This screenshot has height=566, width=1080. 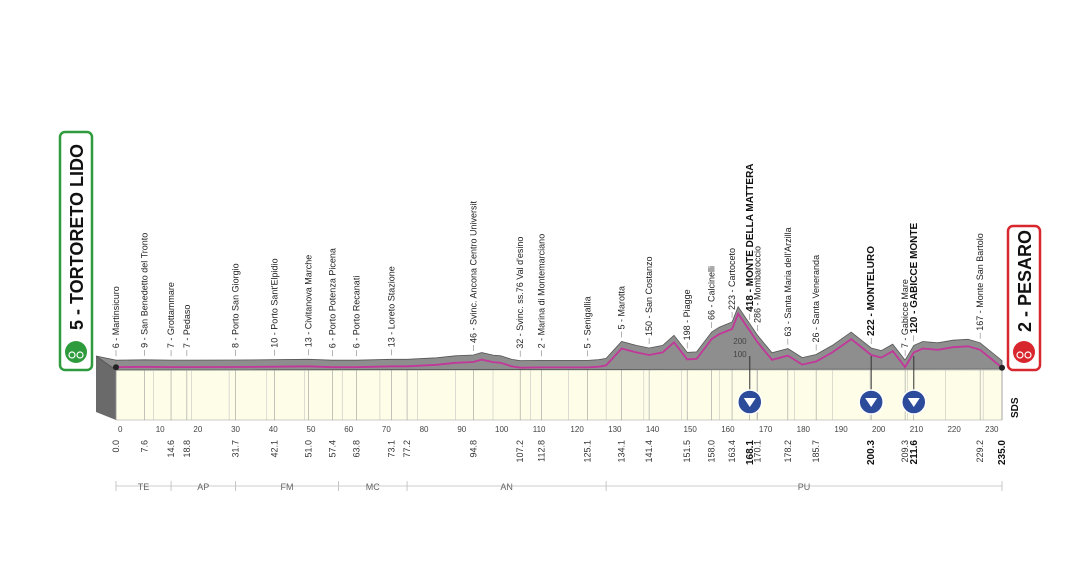 What do you see at coordinates (687, 314) in the screenshot?
I see `waypoint-label: 198 - Piagge` at bounding box center [687, 314].